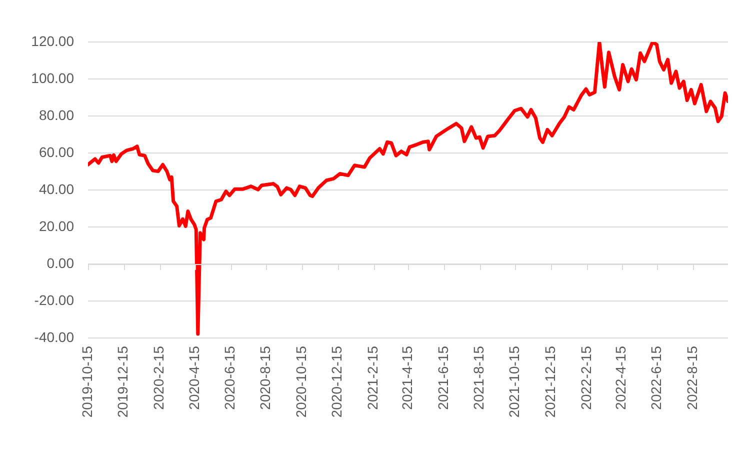  I want to click on x-tick-label: 2019-12-15, so click(122, 382).